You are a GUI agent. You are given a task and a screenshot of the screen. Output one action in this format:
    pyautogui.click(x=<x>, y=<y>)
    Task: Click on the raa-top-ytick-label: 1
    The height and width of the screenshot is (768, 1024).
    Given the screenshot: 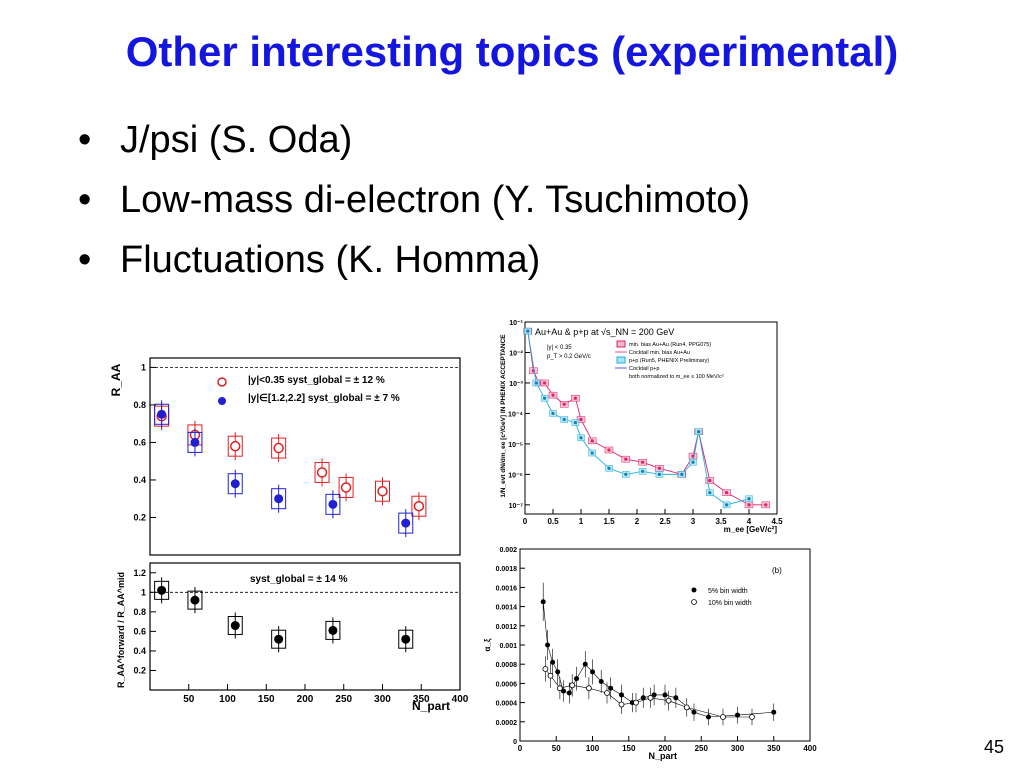 What is the action you would take?
    pyautogui.click(x=143, y=367)
    